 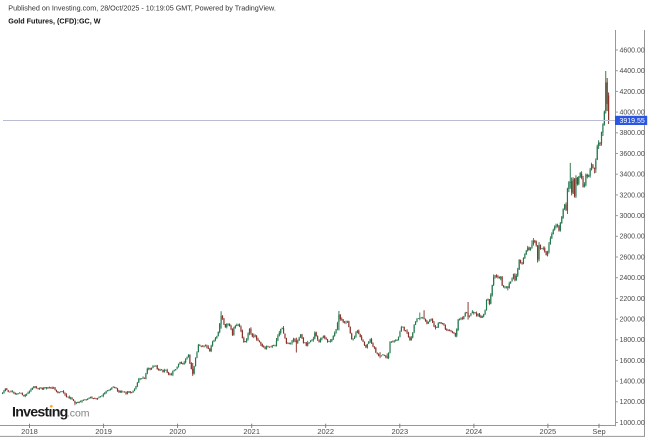 I want to click on svg-text: 2200.00, so click(x=632, y=299).